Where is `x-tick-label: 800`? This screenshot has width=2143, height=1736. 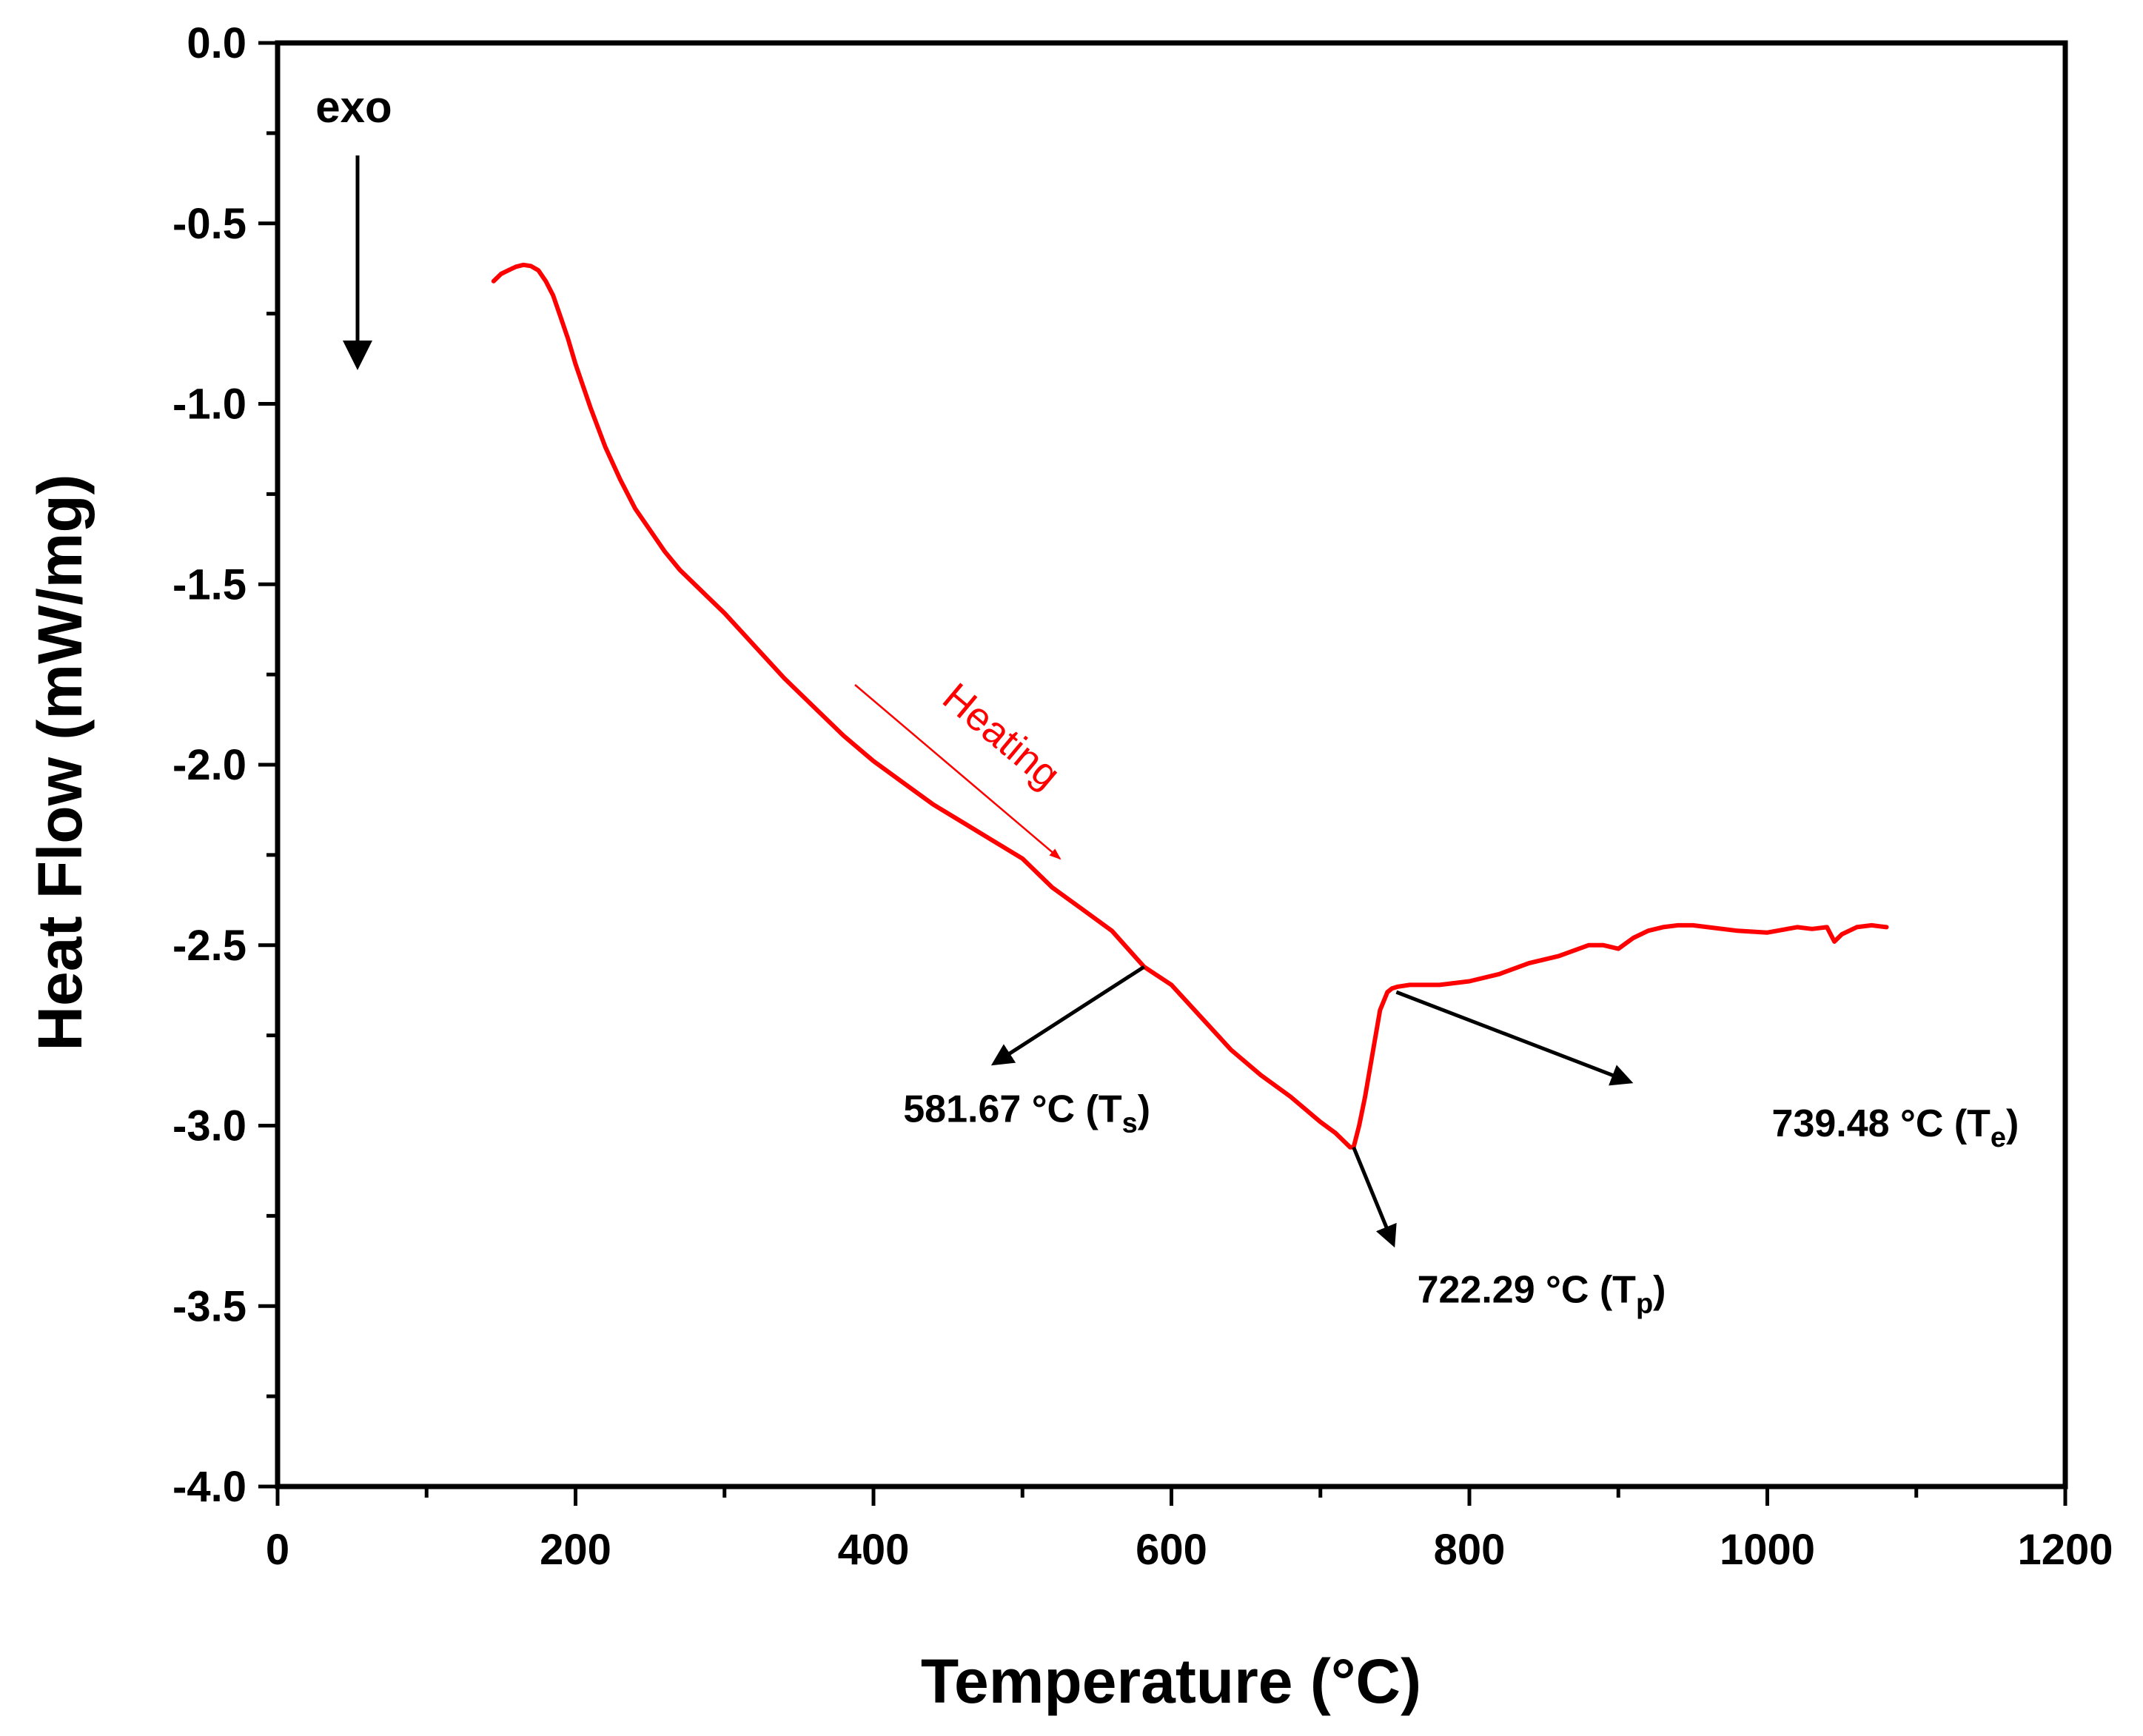
x-tick-label: 800 is located at coordinates (1470, 1550).